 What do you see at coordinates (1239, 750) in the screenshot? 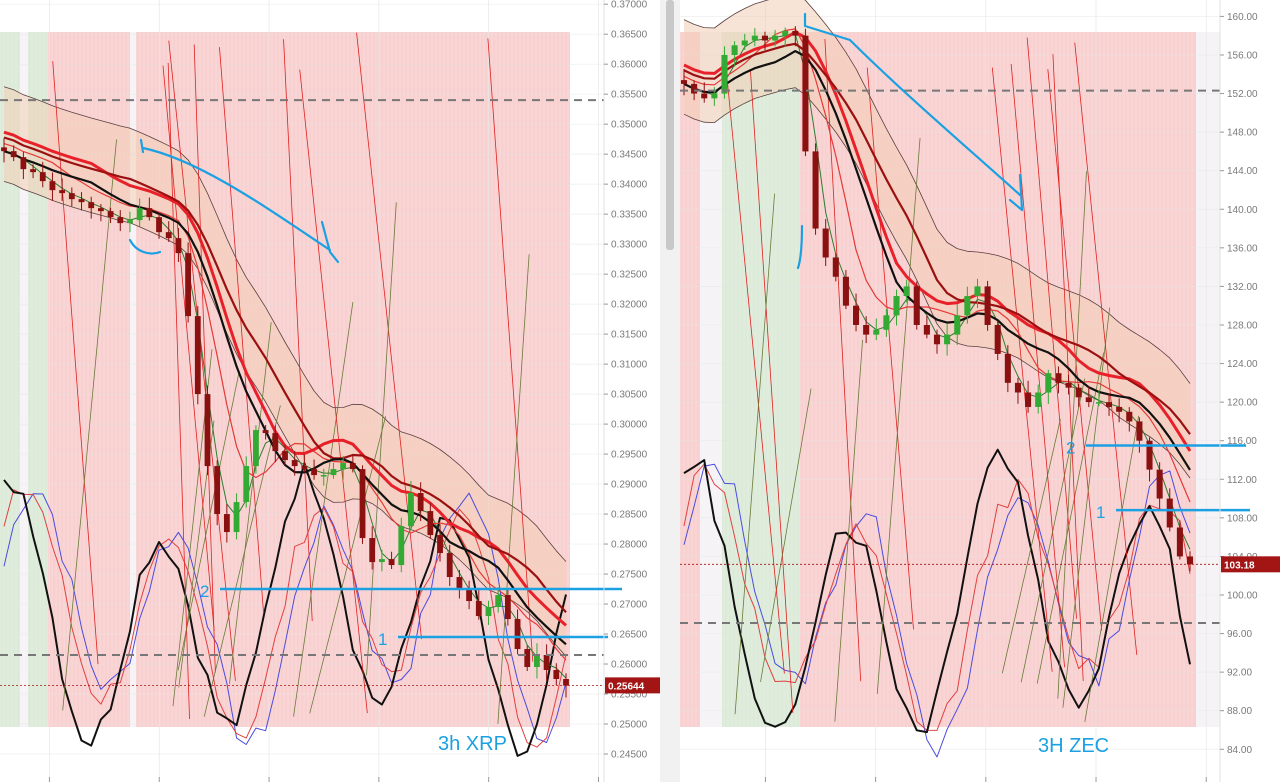
I see `zec-y-tick-label: 84.00` at bounding box center [1239, 750].